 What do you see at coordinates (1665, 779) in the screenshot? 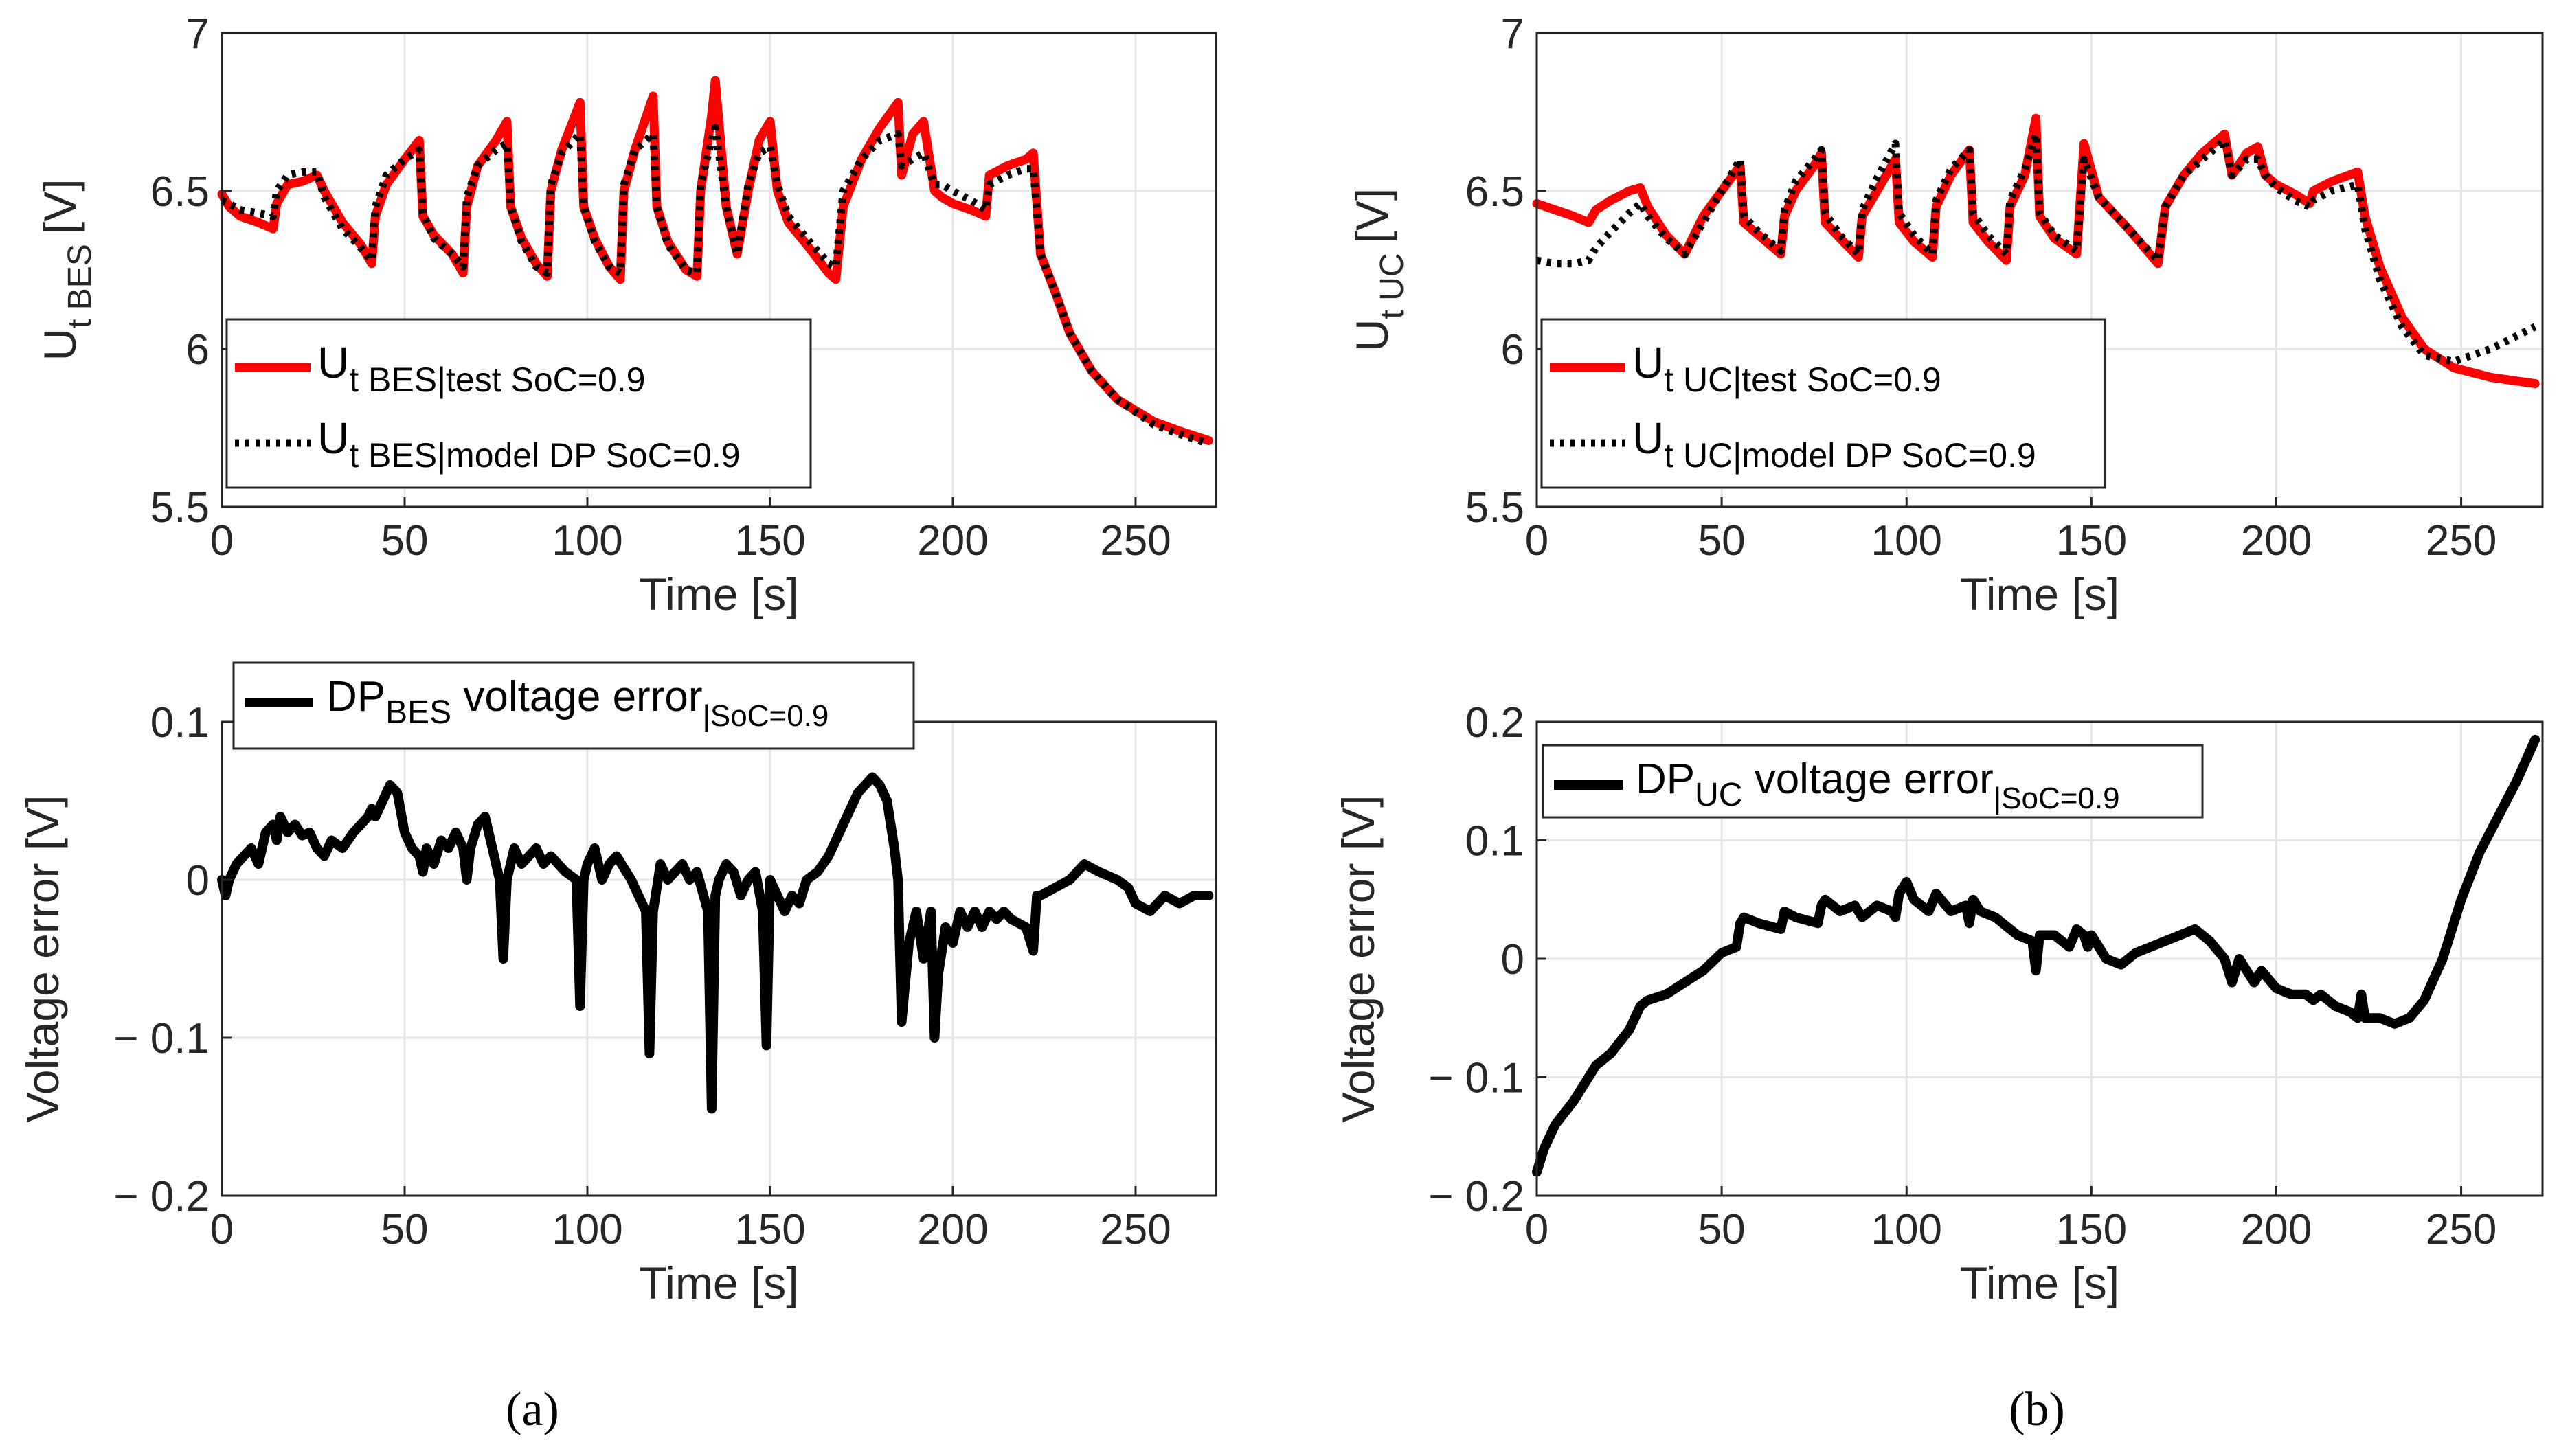
I see `legend-main: DP` at bounding box center [1665, 779].